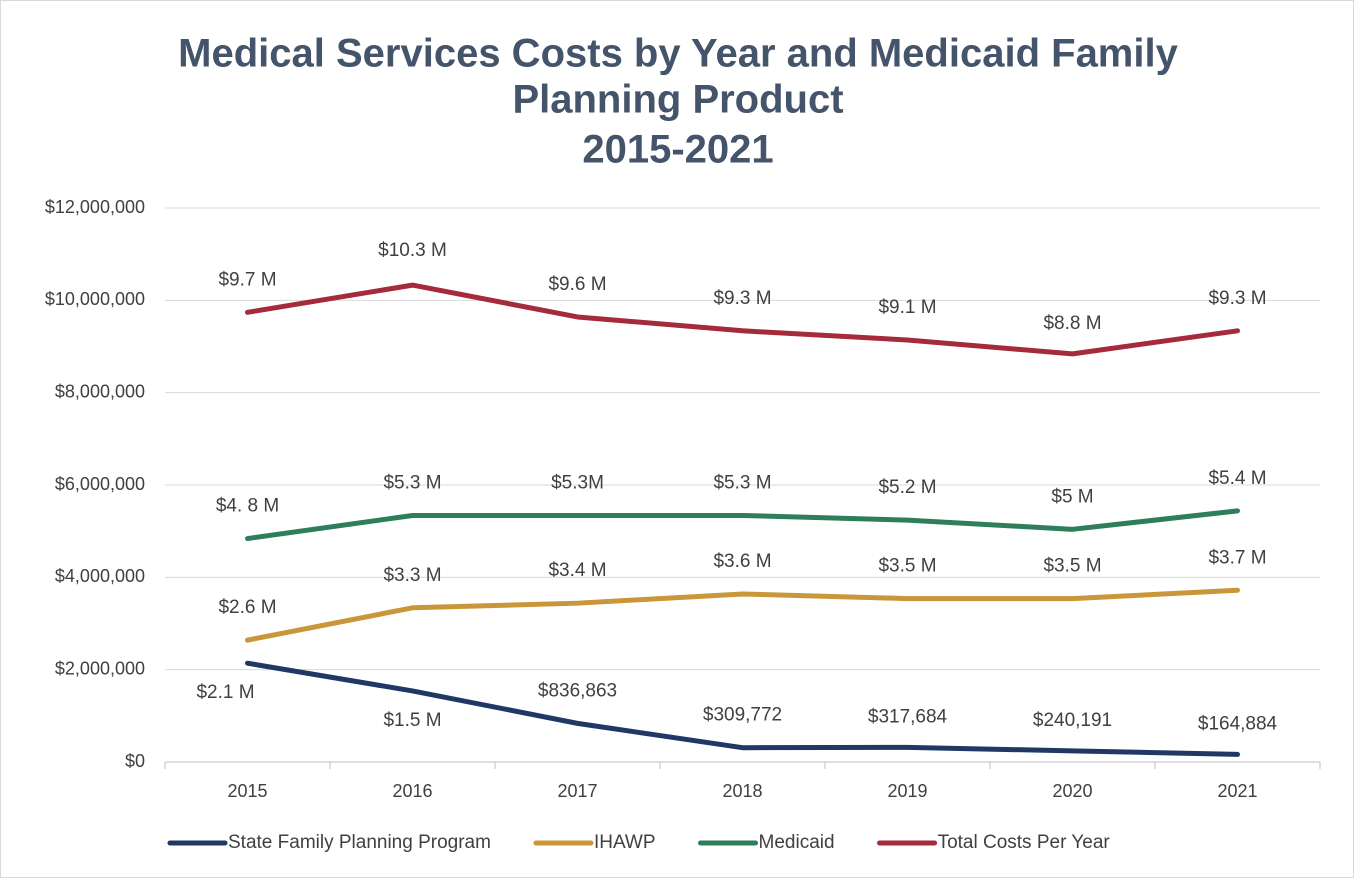 This screenshot has width=1354, height=883. Describe the element at coordinates (247, 791) in the screenshot. I see `x-tick-label: 2015` at that location.